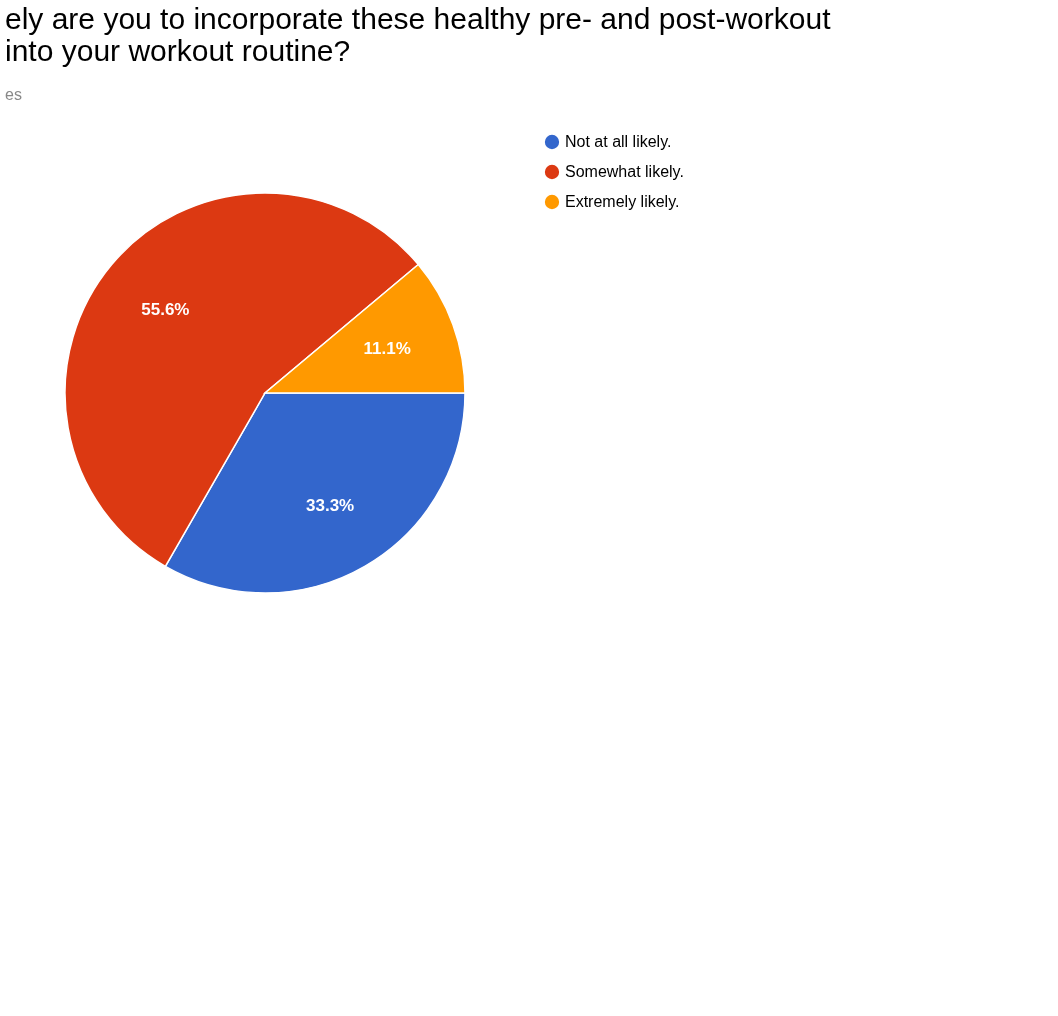 The image size is (1058, 1016). I want to click on chart-subtitle: es, so click(13, 94).